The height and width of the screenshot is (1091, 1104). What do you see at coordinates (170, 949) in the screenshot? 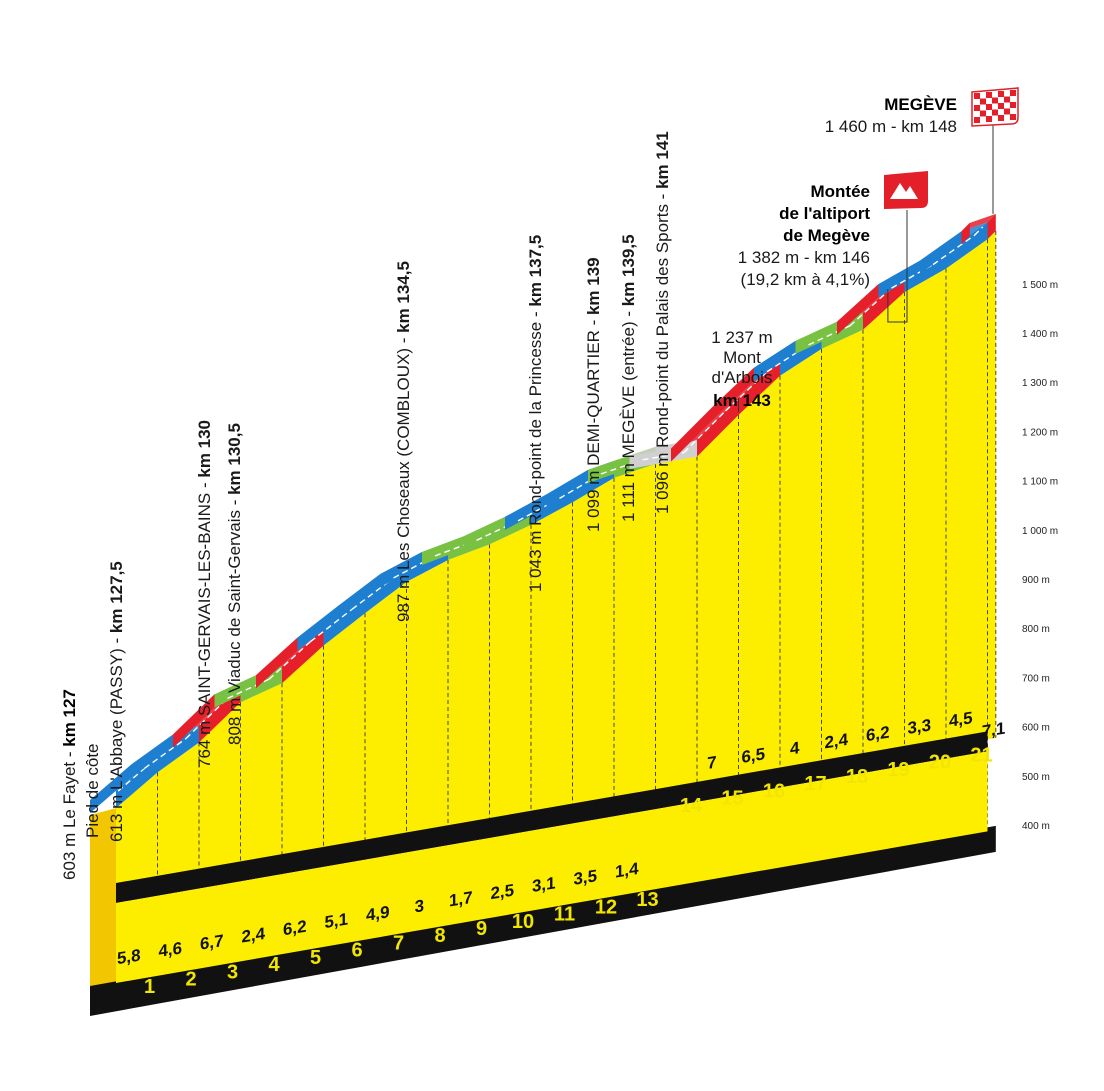
I see `gradient-label: 4,6` at bounding box center [170, 949].